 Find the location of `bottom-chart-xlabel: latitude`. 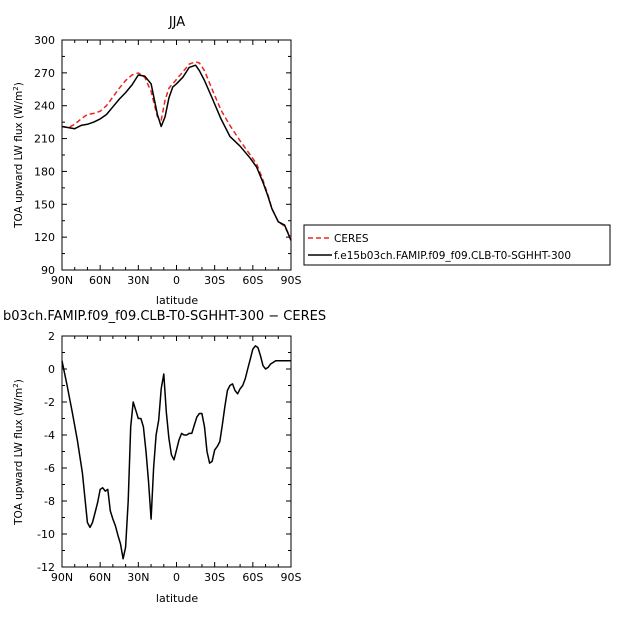

bottom-chart-xlabel: latitude is located at coordinates (177, 598).